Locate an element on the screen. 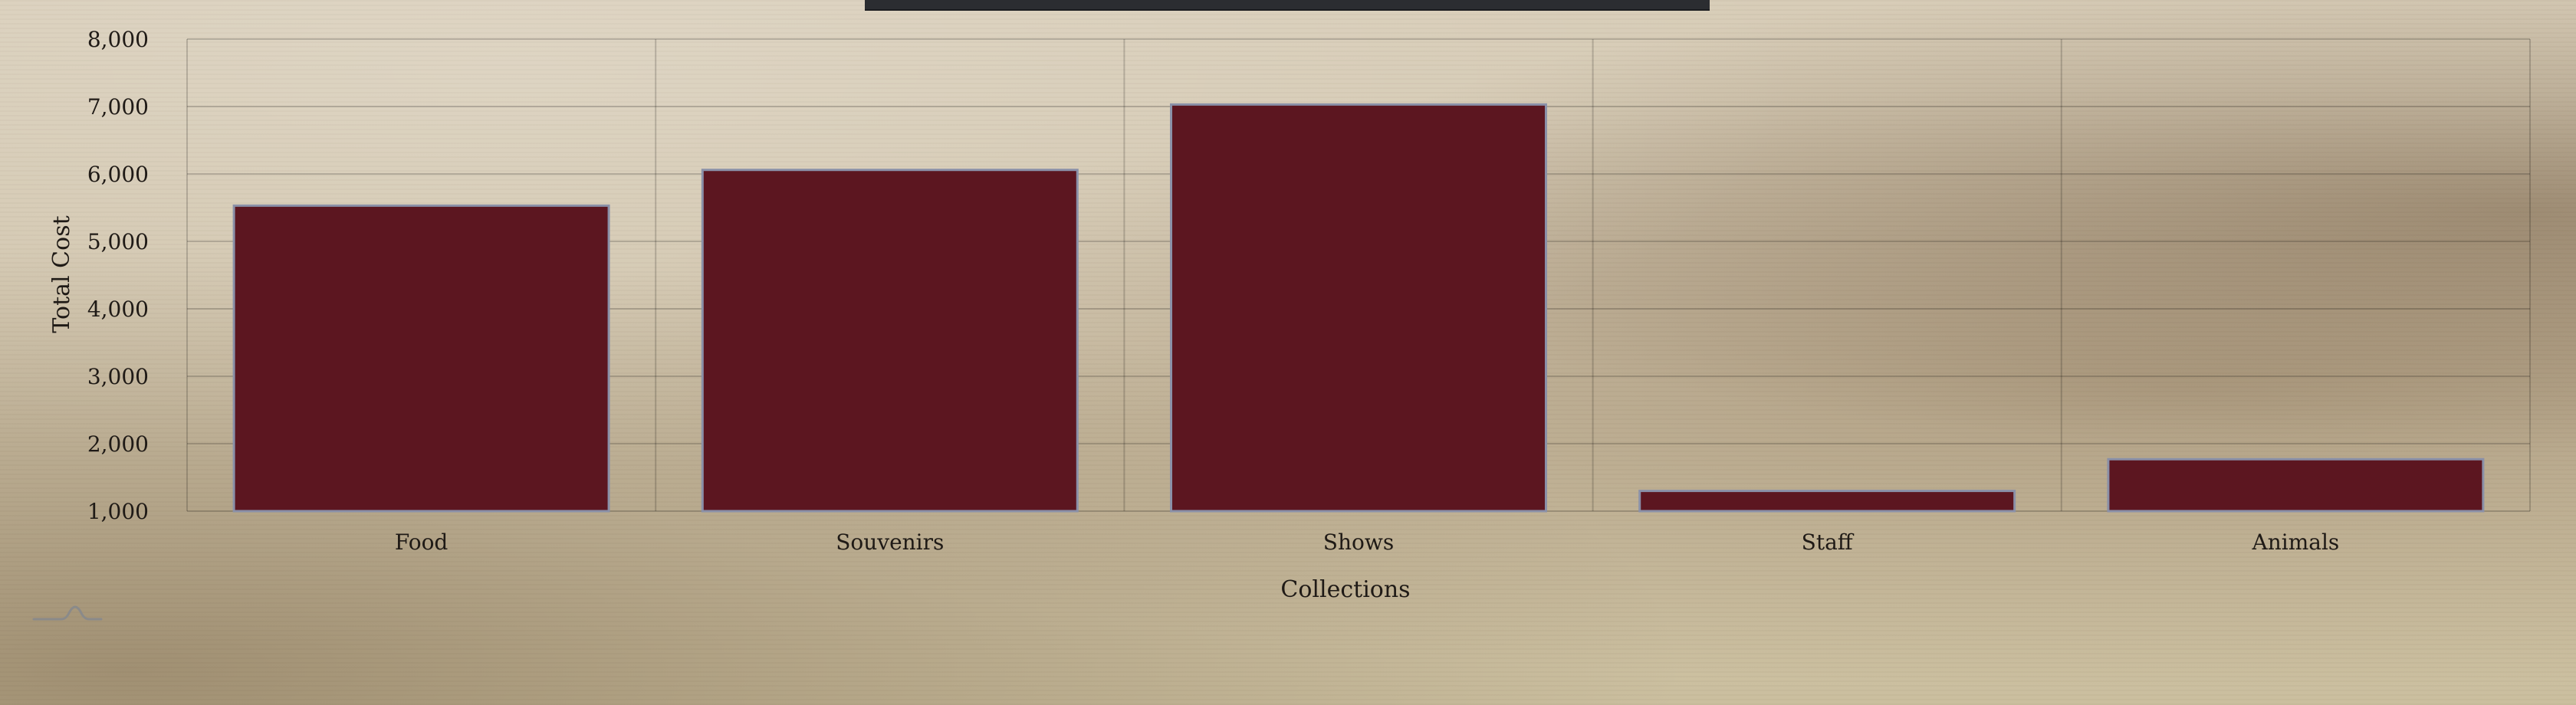 The width and height of the screenshot is (2576, 705). y-tick-label: 6,000 is located at coordinates (118, 175).